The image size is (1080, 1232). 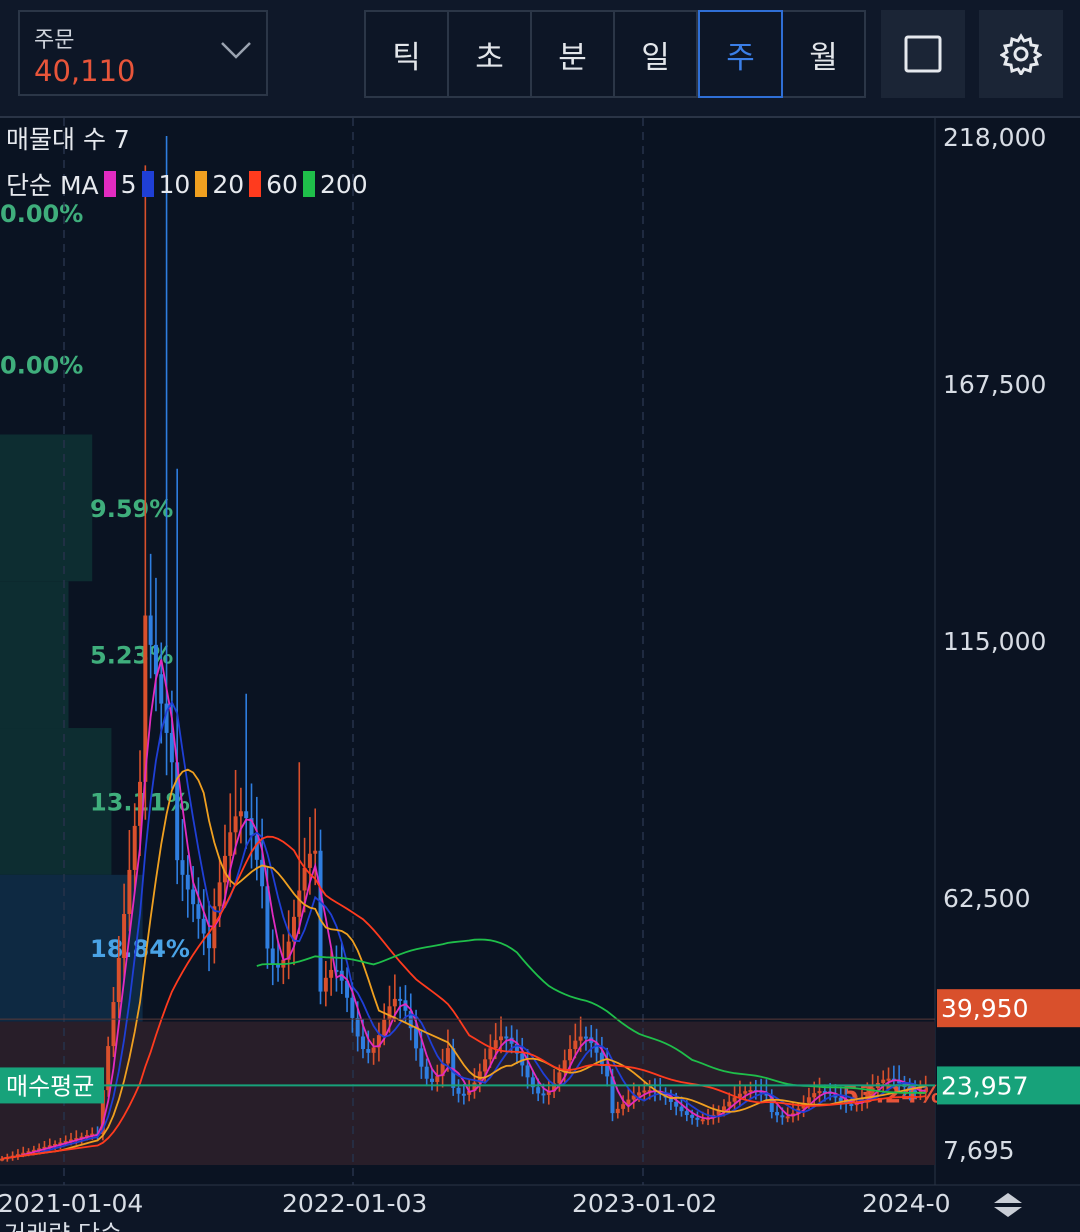 I want to click on volume-ma-label: 거래량 단순, so click(x=63, y=1226).